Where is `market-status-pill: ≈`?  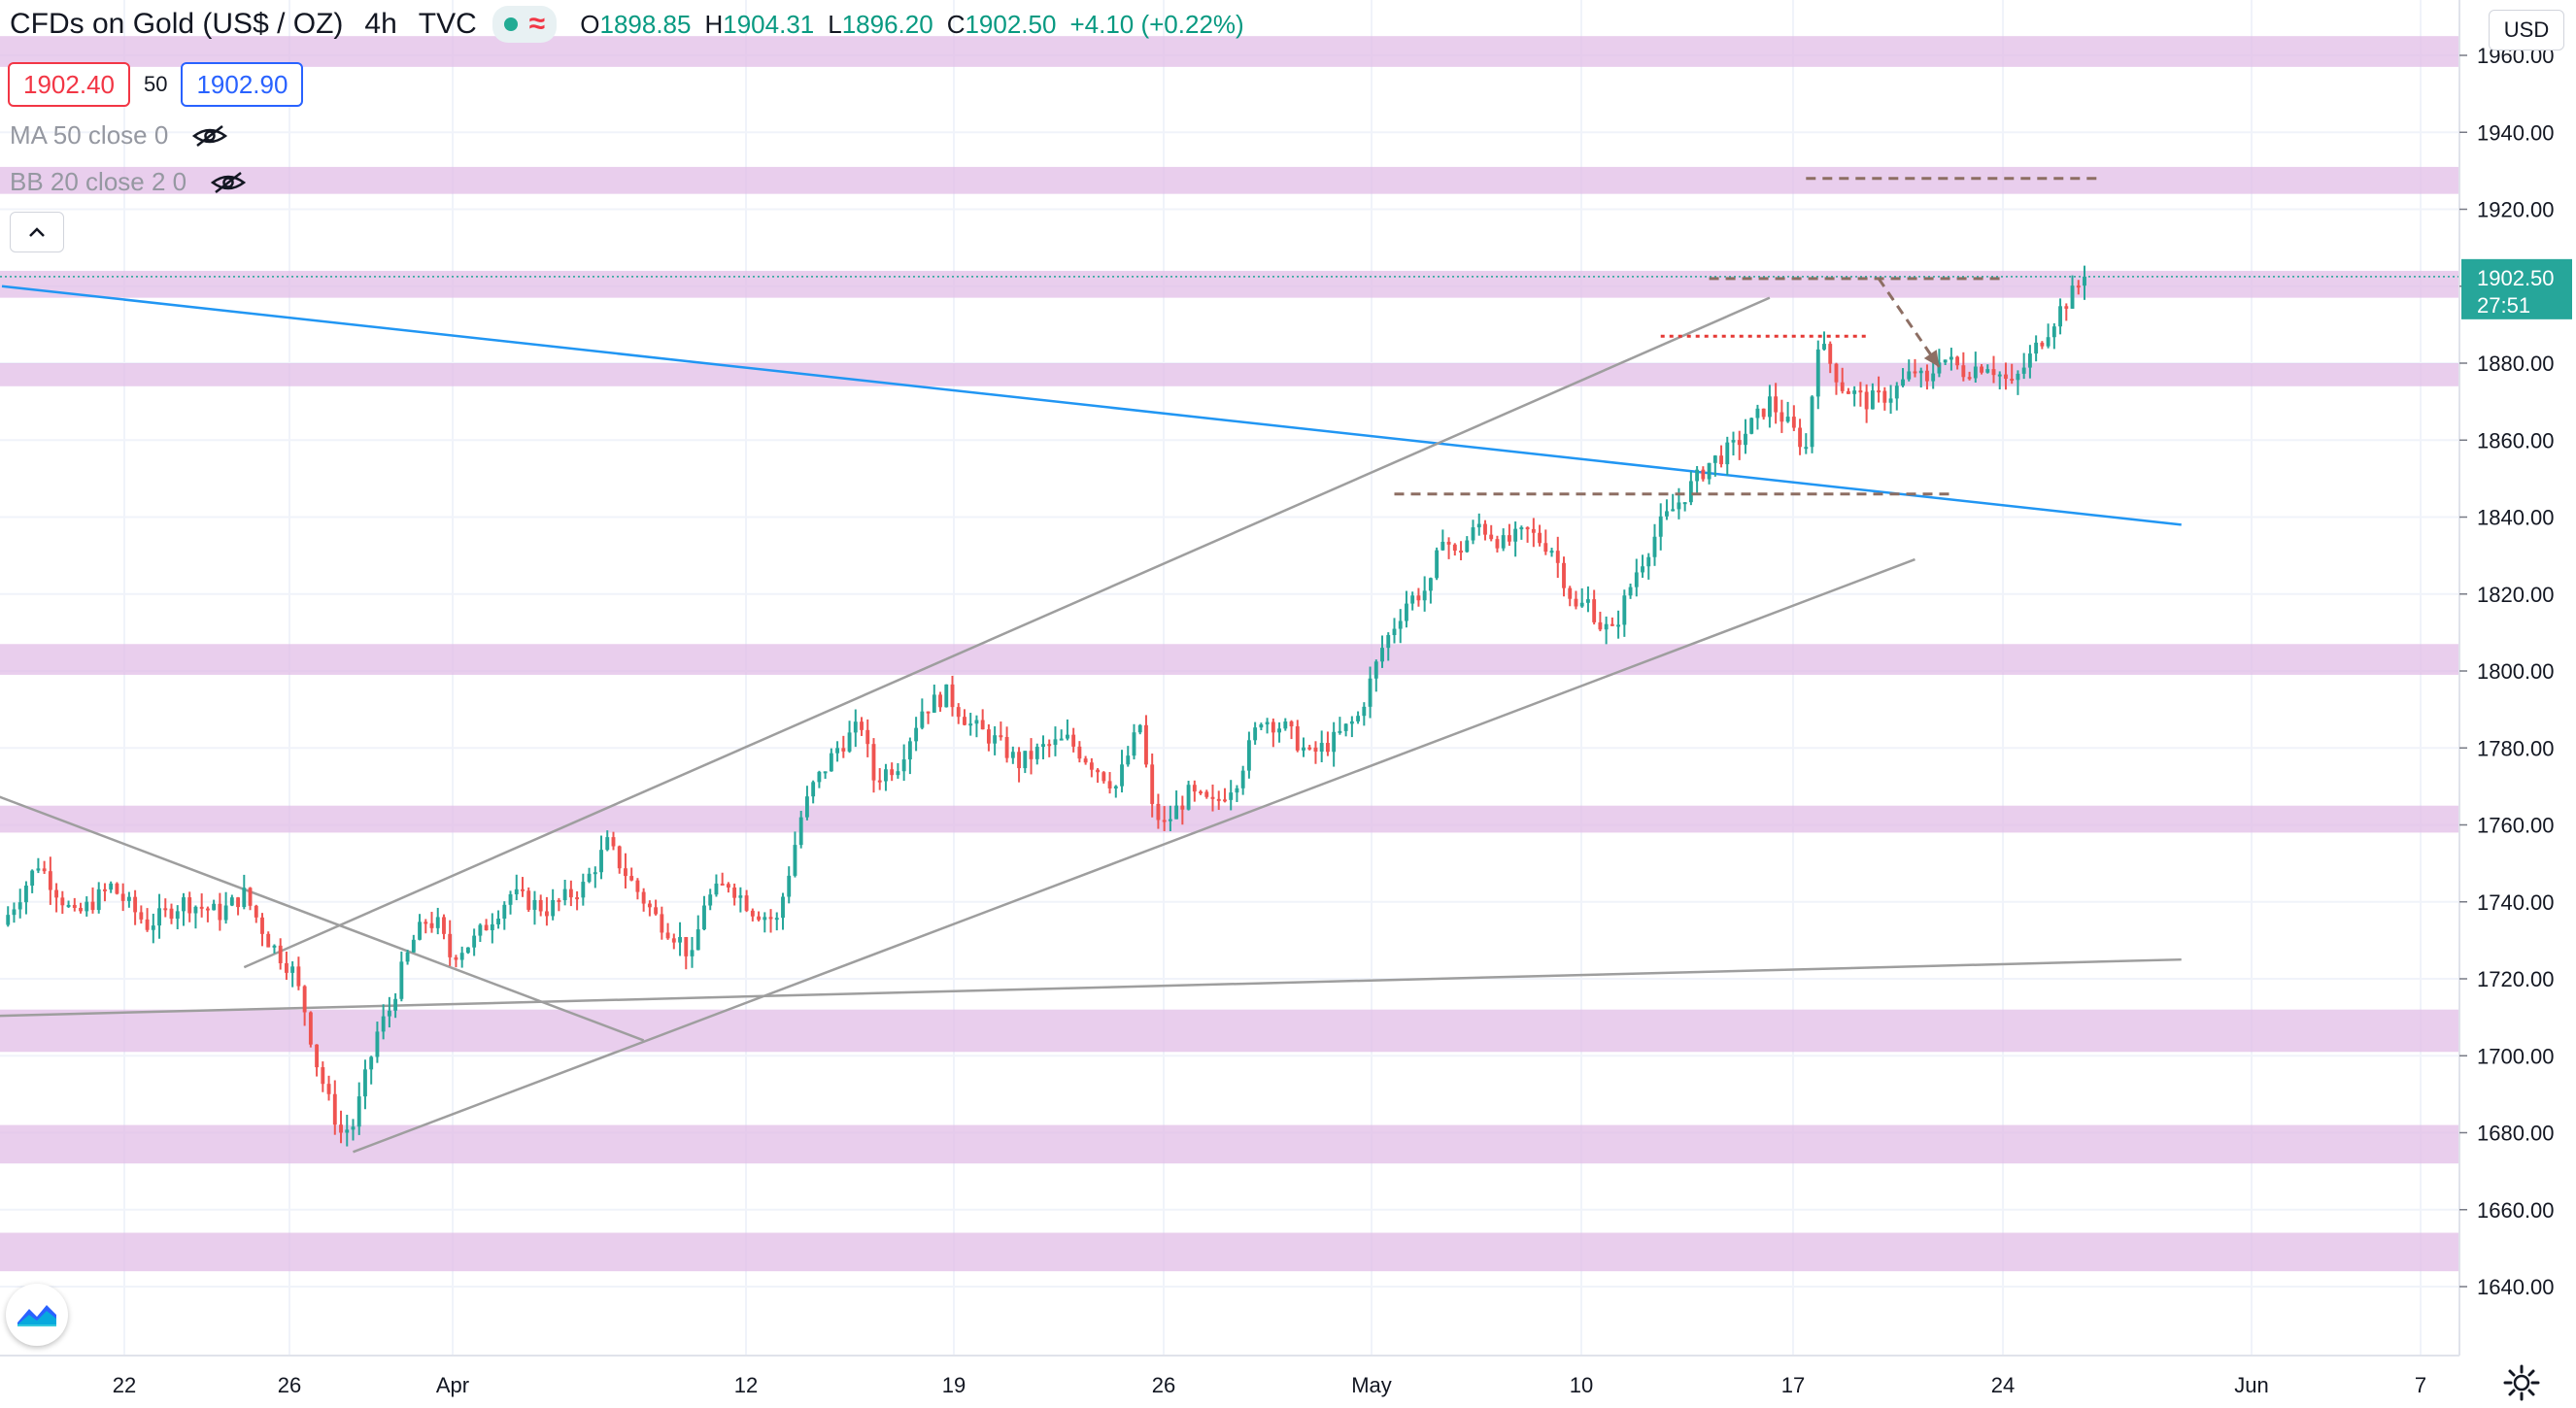 market-status-pill: ≈ is located at coordinates (524, 24).